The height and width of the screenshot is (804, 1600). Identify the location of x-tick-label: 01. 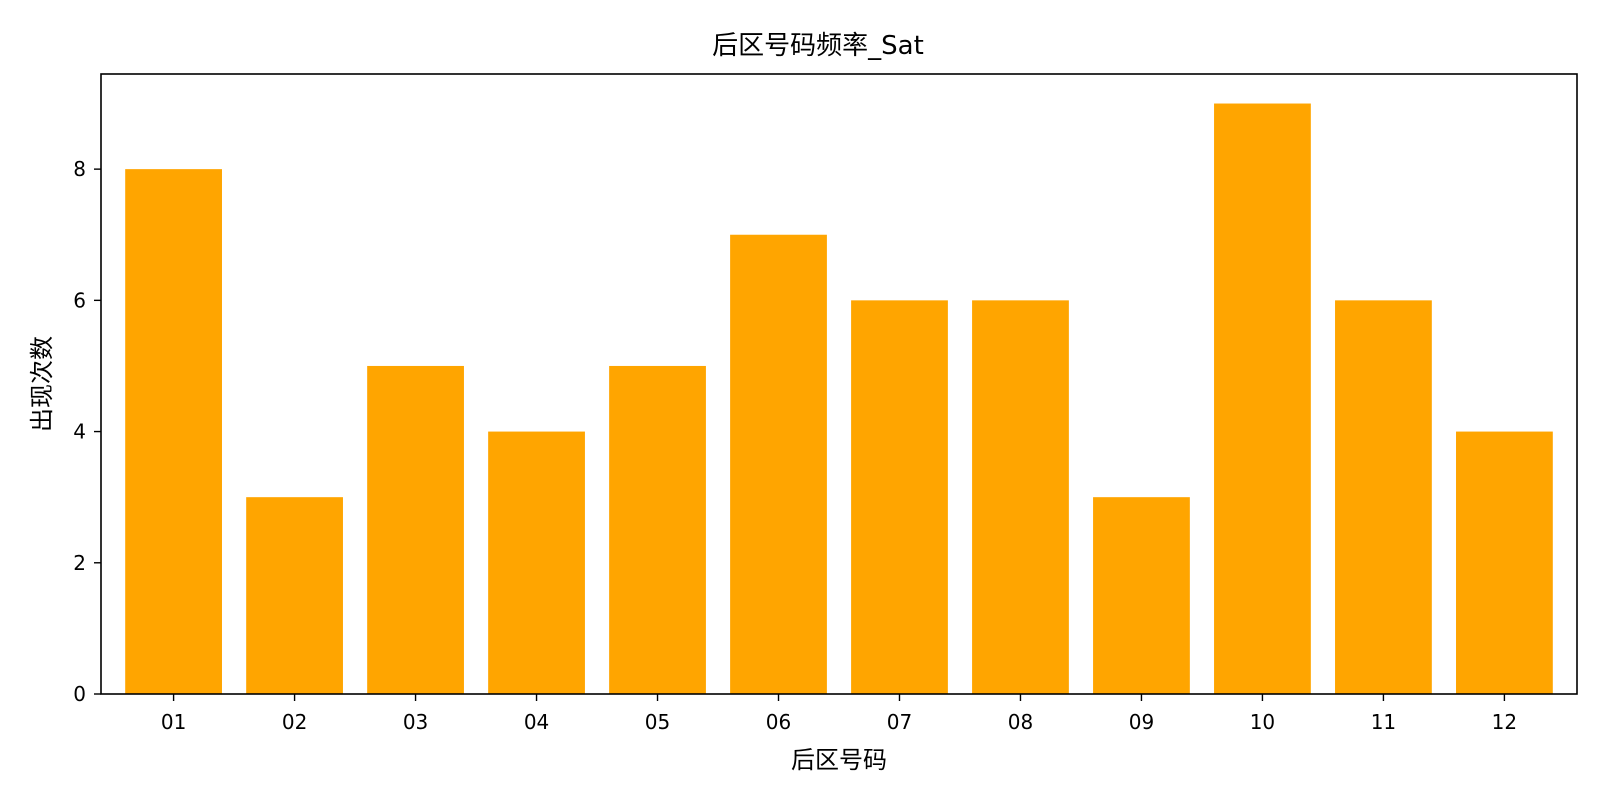
(173, 722).